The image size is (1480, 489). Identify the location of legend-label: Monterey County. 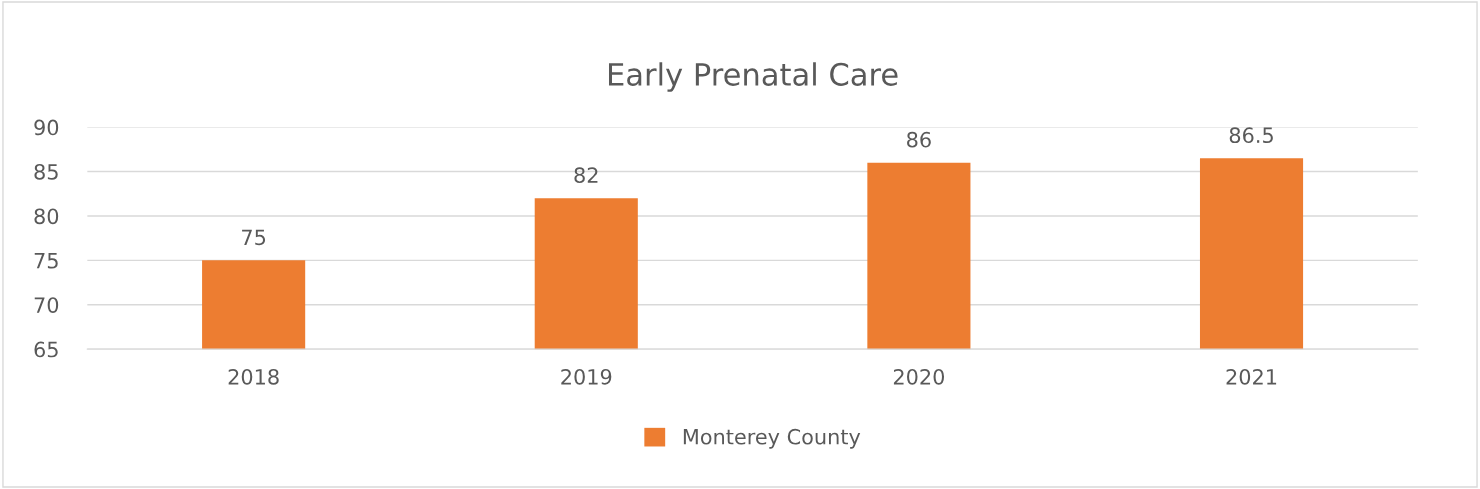
(772, 438).